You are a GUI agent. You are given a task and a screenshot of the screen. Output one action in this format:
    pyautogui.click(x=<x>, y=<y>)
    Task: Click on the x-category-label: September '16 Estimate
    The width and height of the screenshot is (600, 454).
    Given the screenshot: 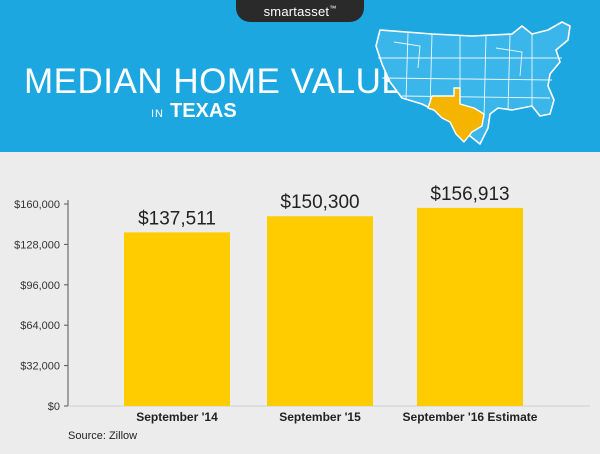 What is the action you would take?
    pyautogui.click(x=470, y=417)
    